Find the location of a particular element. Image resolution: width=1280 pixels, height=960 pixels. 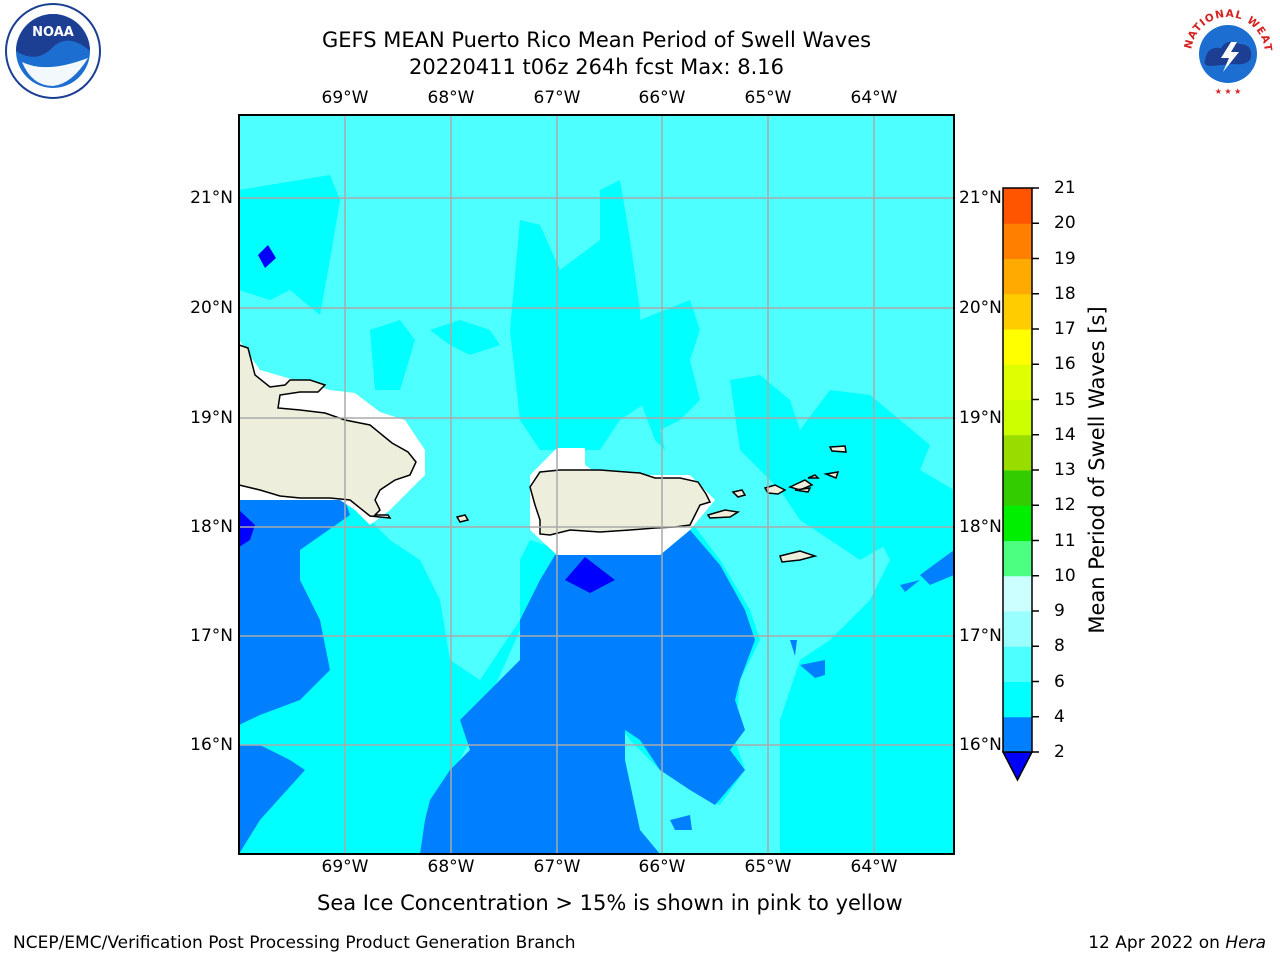

lat-label-right: 20°N is located at coordinates (980, 308).